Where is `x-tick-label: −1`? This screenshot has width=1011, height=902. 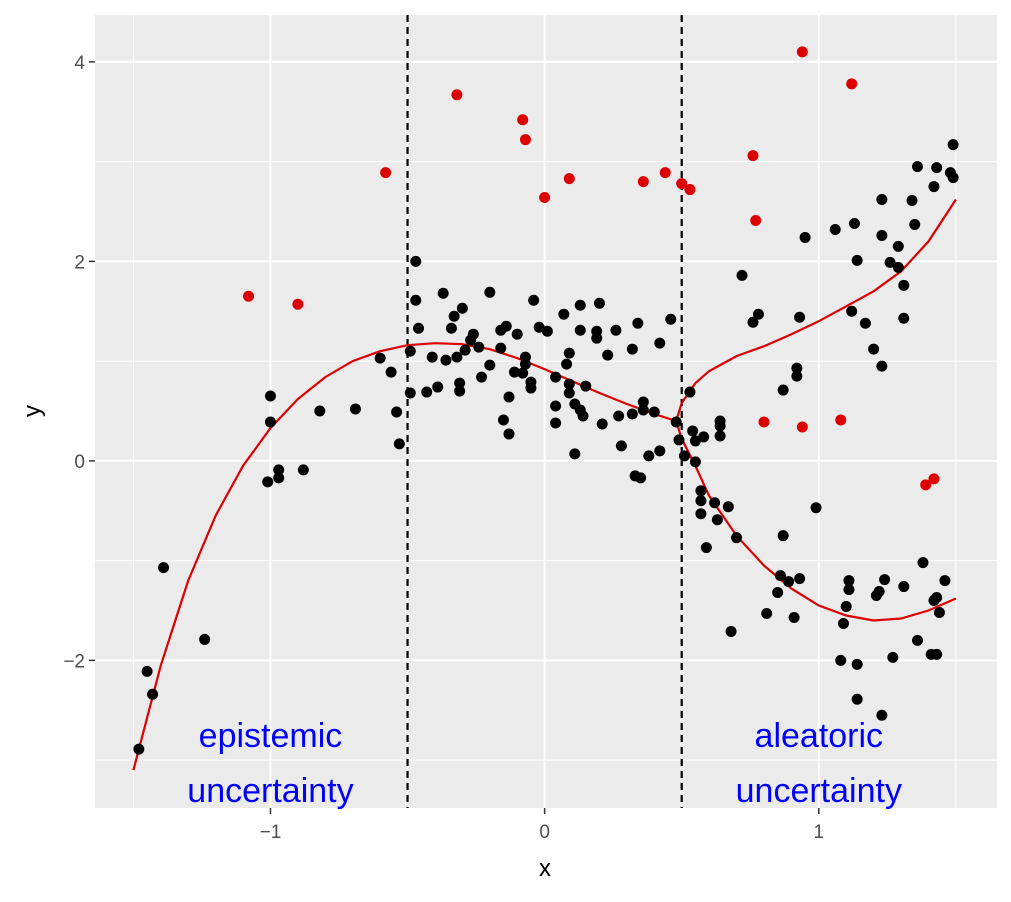 x-tick-label: −1 is located at coordinates (271, 832).